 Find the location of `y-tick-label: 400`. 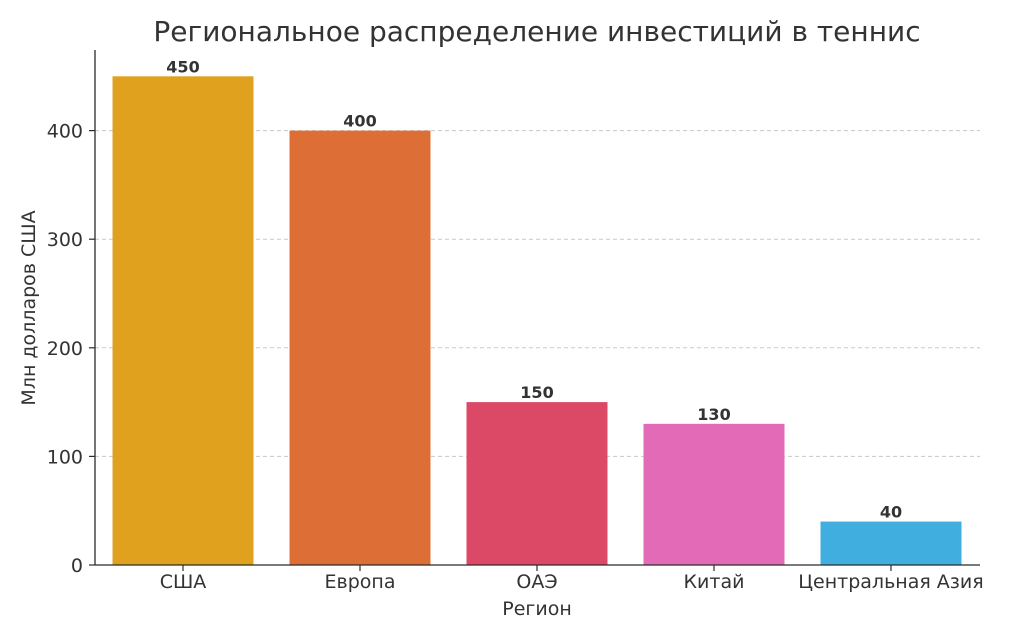

y-tick-label: 400 is located at coordinates (65, 132).